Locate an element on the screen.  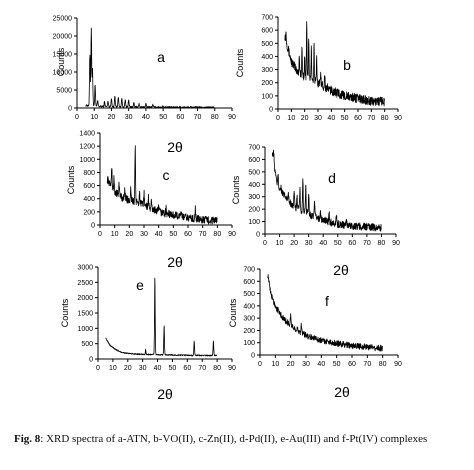
panel-letter: b is located at coordinates (347, 65).